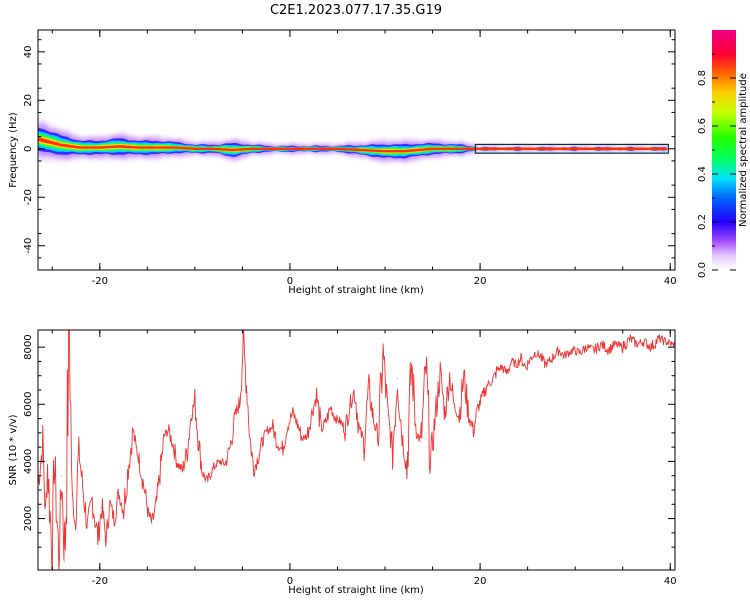  What do you see at coordinates (724, 150) in the screenshot?
I see `colorbar-gradient` at bounding box center [724, 150].